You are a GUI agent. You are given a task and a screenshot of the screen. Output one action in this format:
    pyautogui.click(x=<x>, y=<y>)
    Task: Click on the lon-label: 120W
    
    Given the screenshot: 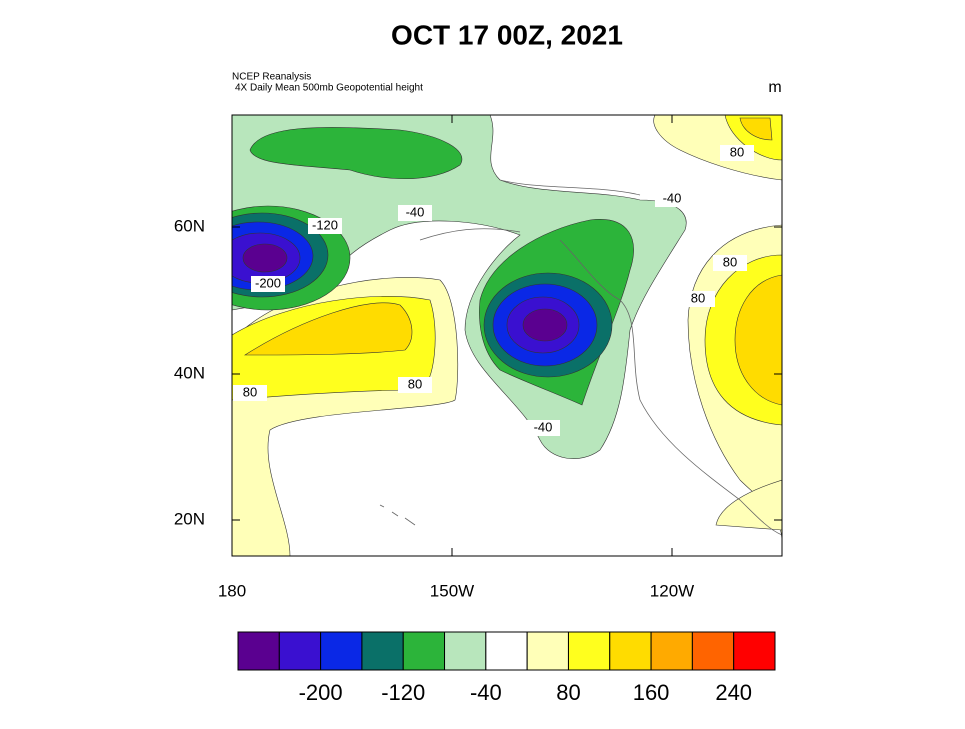 What is the action you would take?
    pyautogui.click(x=672, y=590)
    